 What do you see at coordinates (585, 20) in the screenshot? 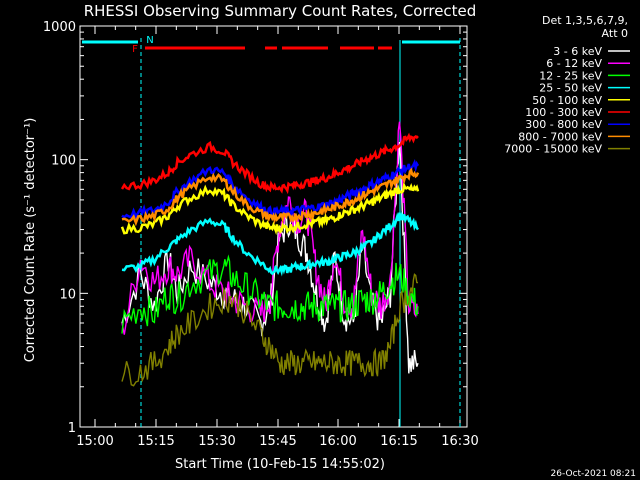
I see `legend-header: Det 1,3,5,6,7,9,` at bounding box center [585, 20].